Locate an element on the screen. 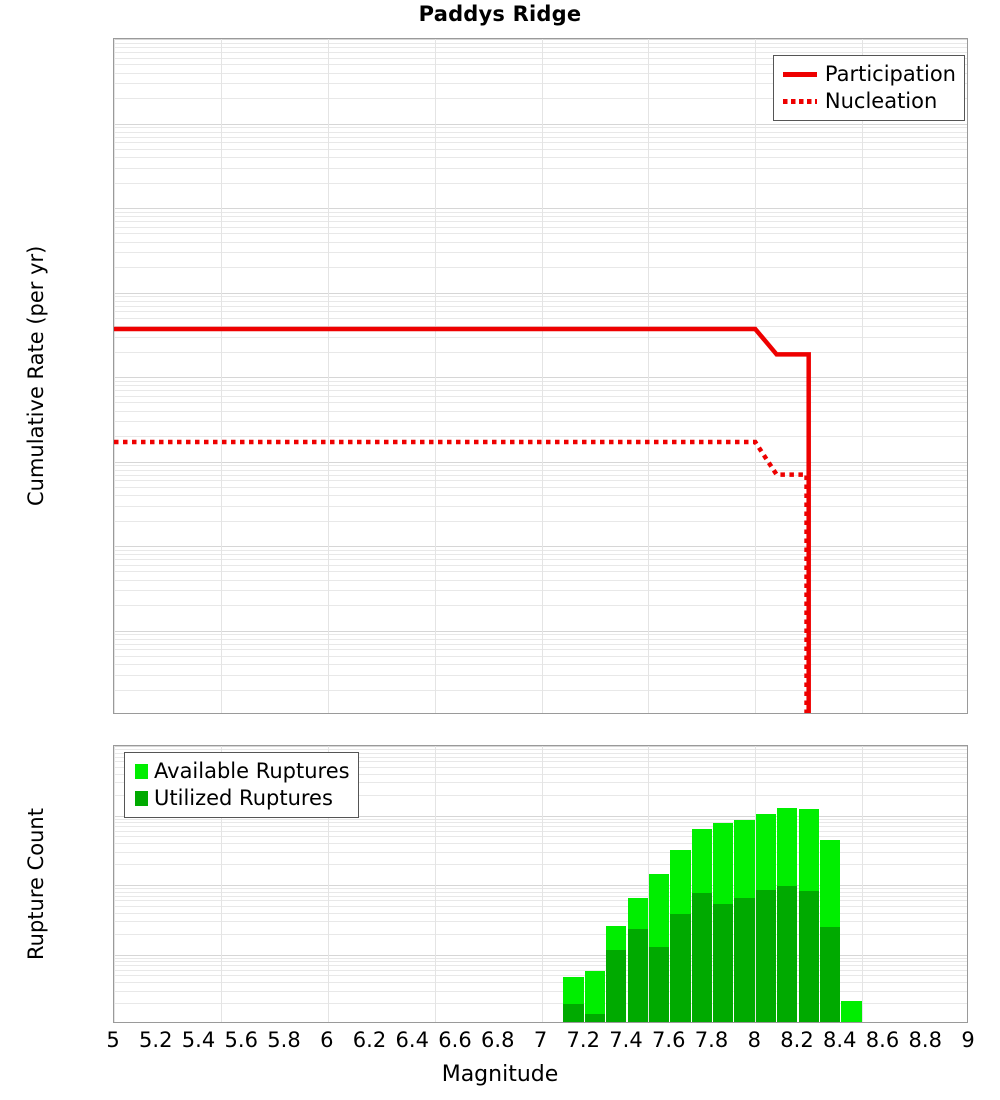  rate-y-axis-label: Cumulative Rate (per yr) is located at coordinates (36, 375).